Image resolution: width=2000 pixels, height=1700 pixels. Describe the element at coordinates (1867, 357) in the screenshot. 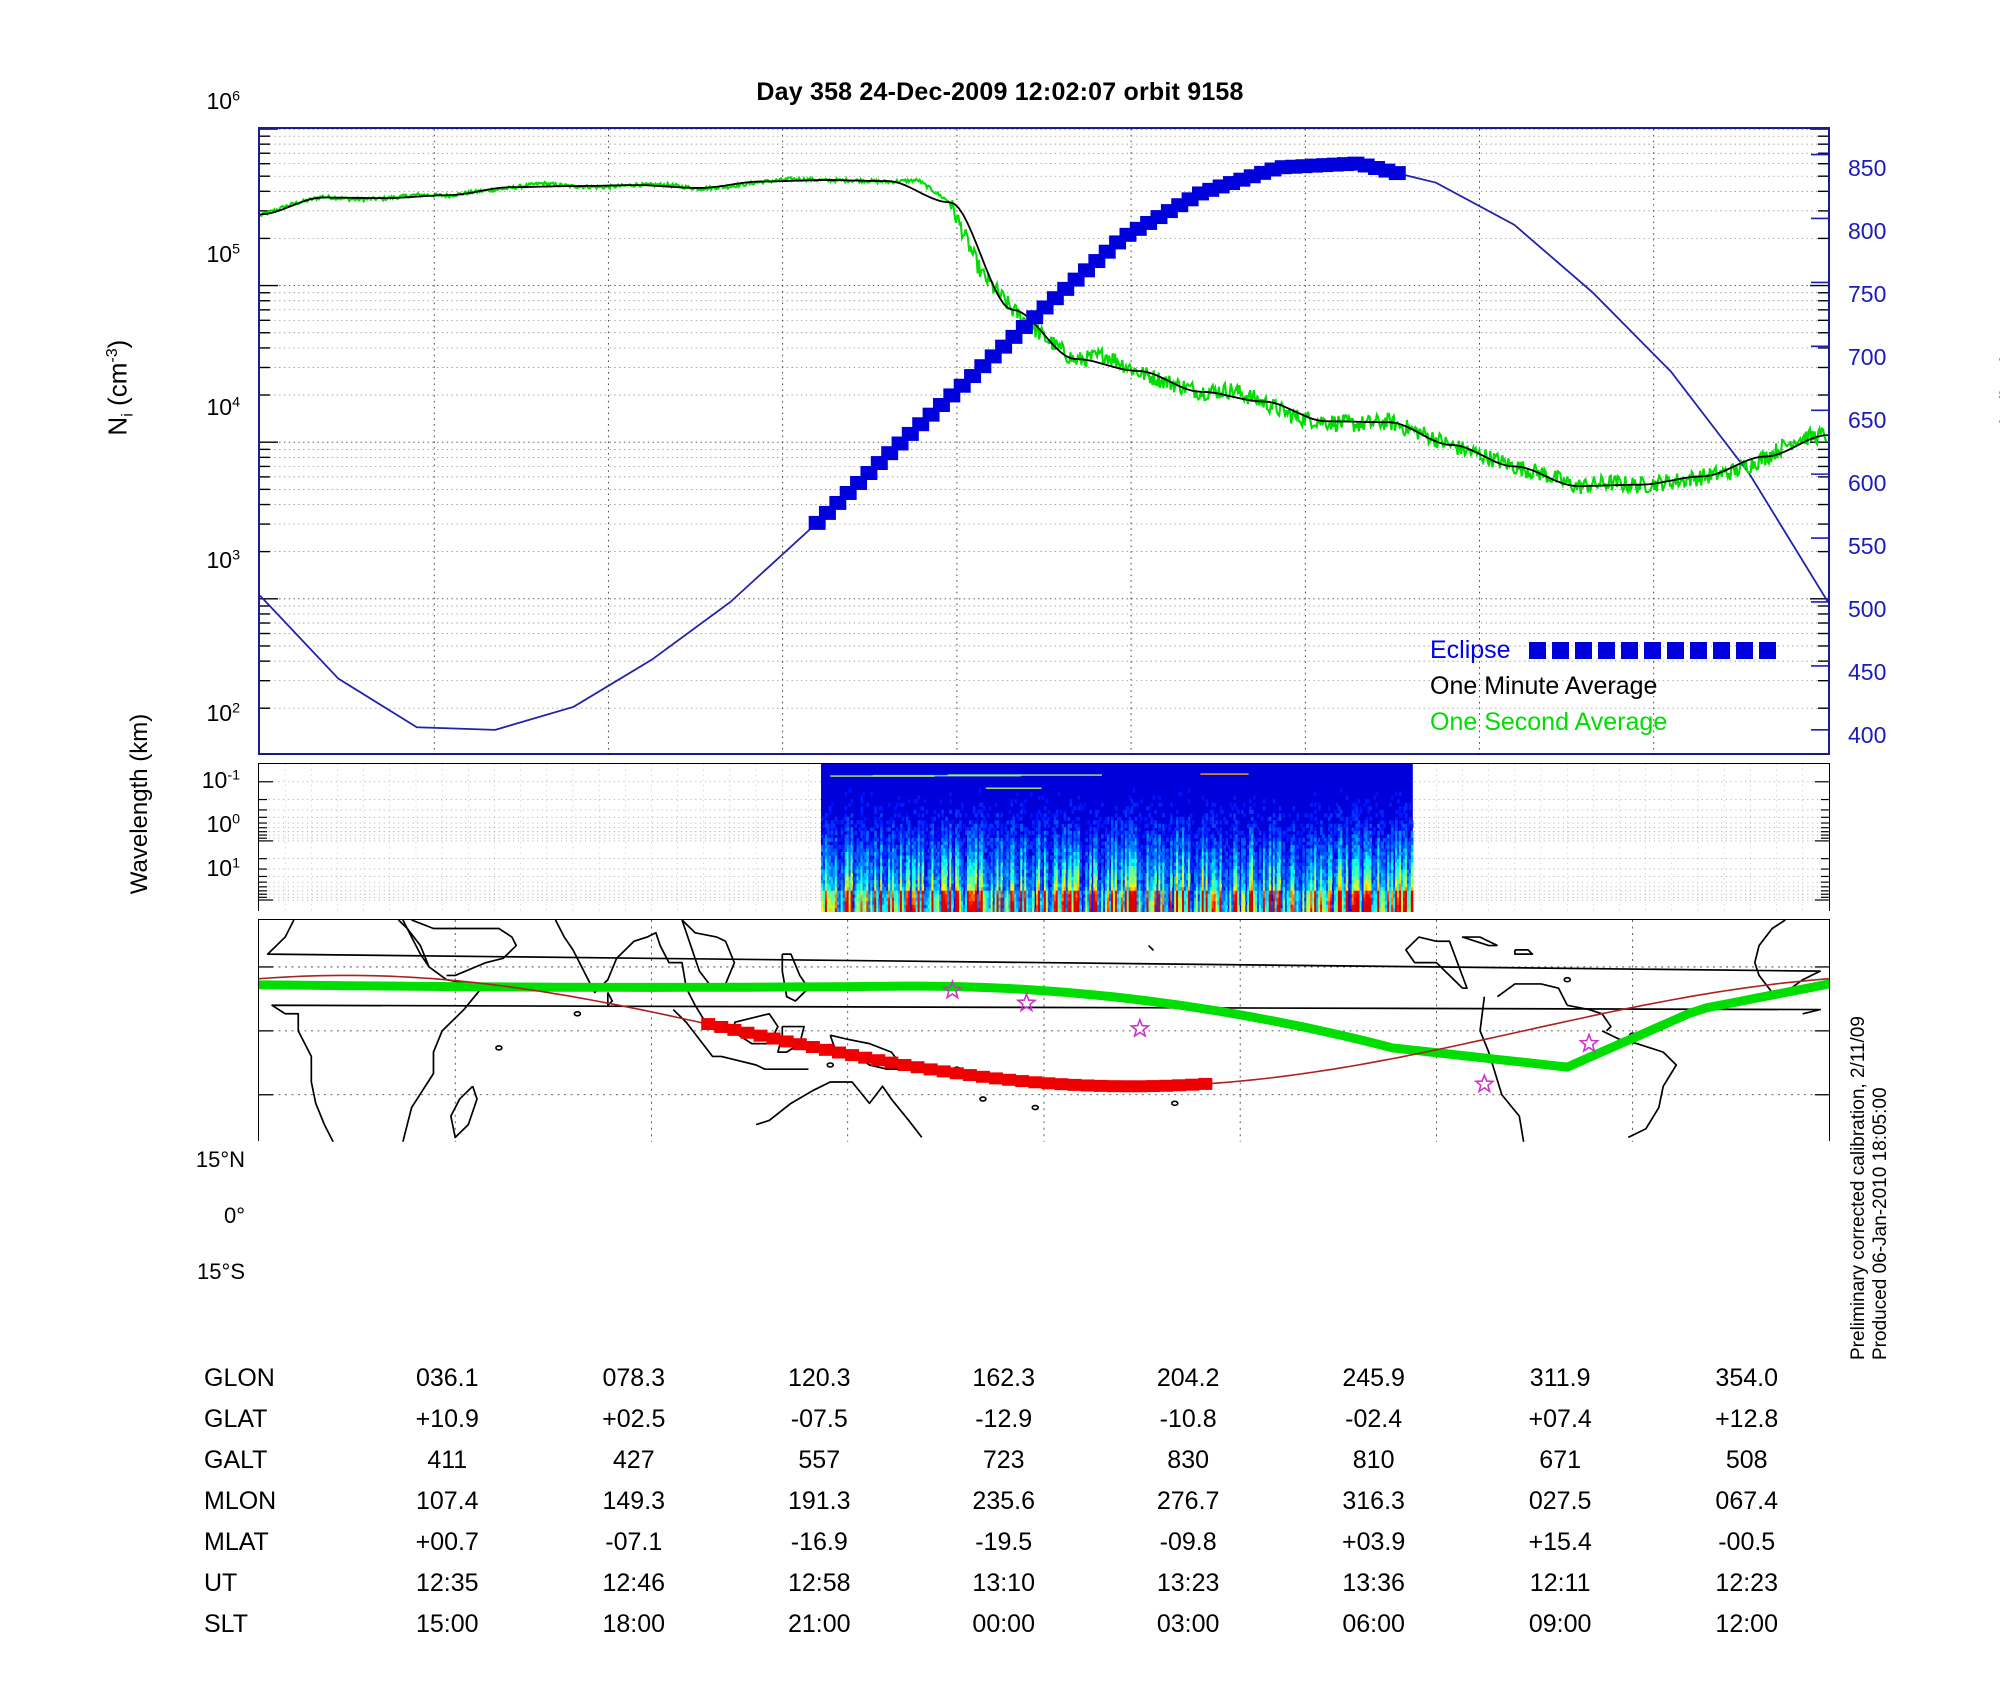

I see `alt-tick-700: 700` at that location.